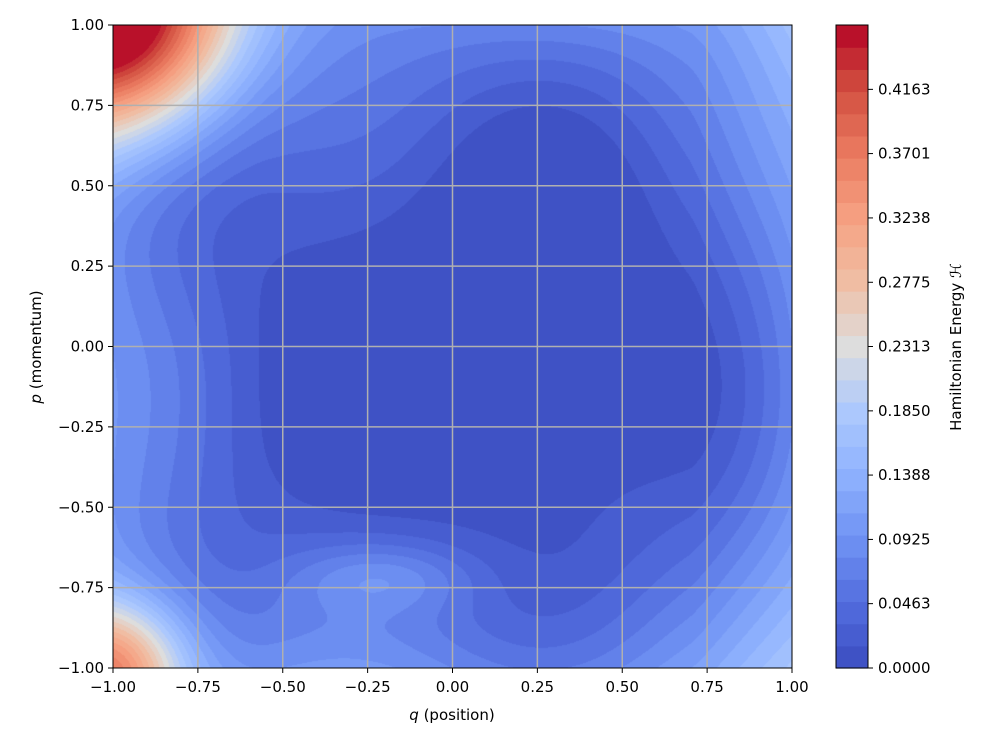  I want to click on y-axis: −1.00 −0.75 −0.50 −0.25 0.00 0.25 0.50 0.75 1.00, so click(85, 346).